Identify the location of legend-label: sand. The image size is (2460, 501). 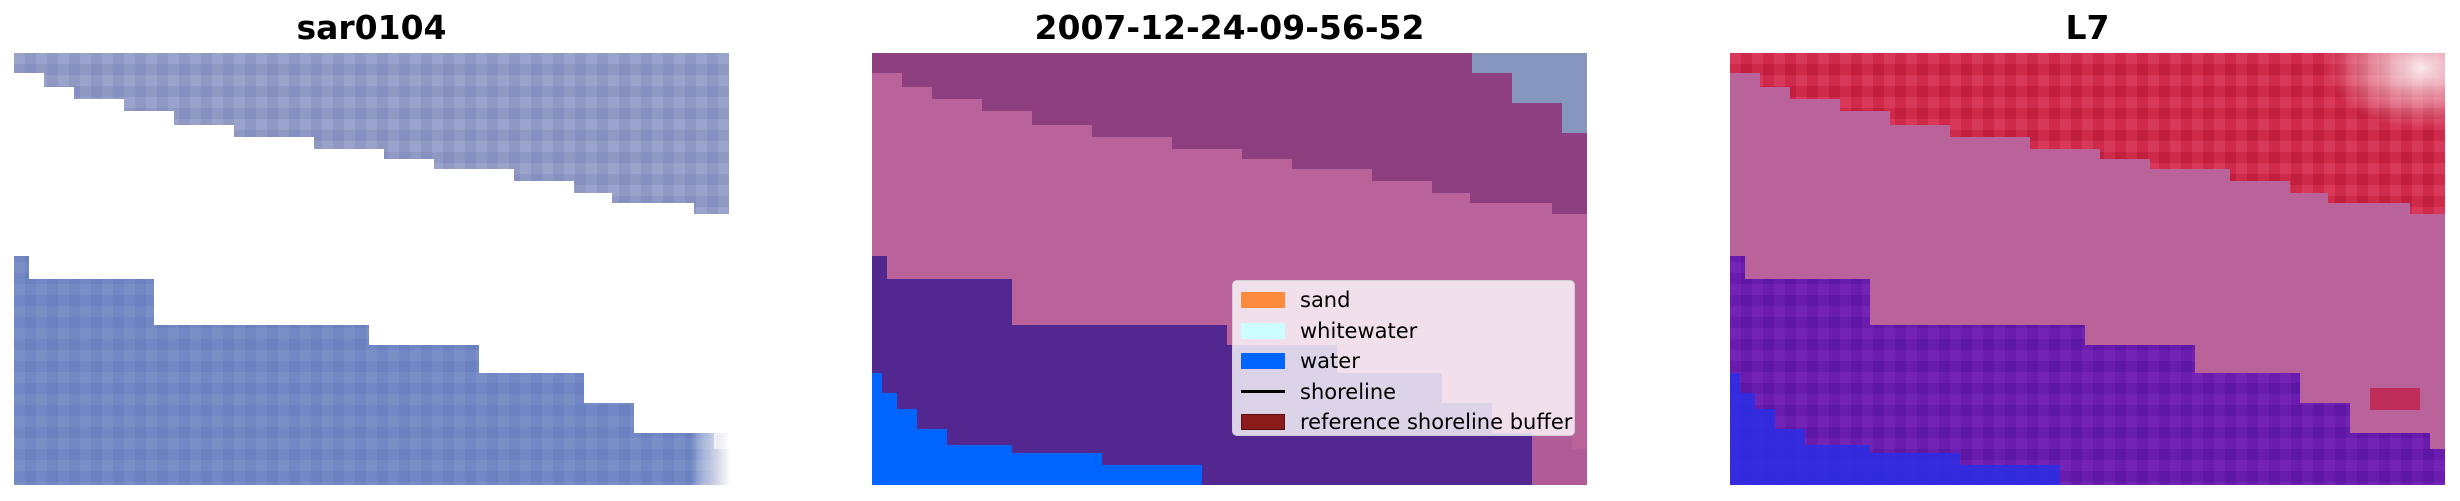
(1325, 300).